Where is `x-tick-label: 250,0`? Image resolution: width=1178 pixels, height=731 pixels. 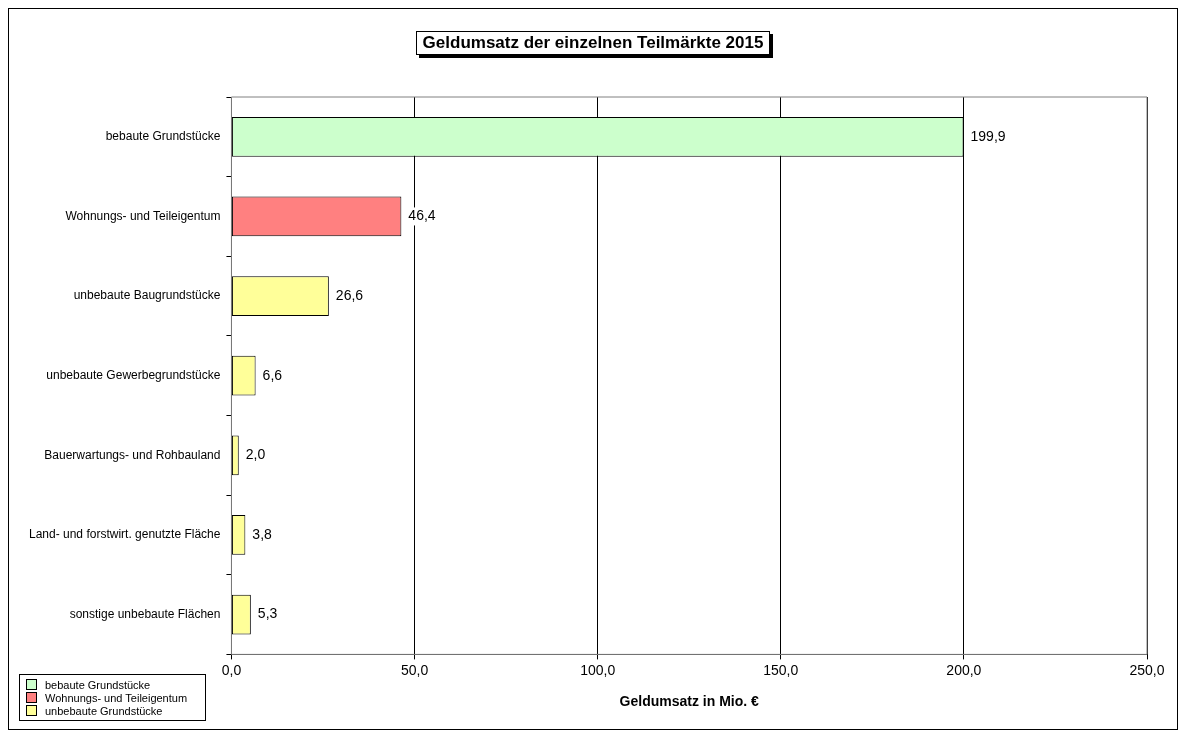 x-tick-label: 250,0 is located at coordinates (1147, 669).